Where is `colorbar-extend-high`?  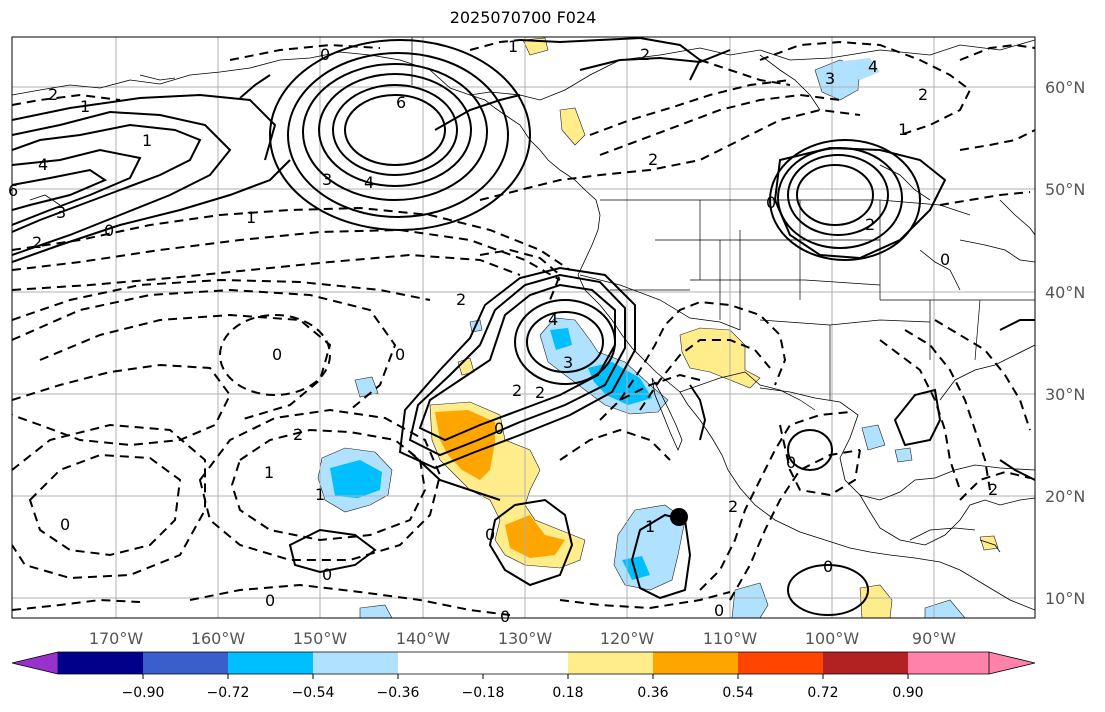 colorbar-extend-high is located at coordinates (1012, 663).